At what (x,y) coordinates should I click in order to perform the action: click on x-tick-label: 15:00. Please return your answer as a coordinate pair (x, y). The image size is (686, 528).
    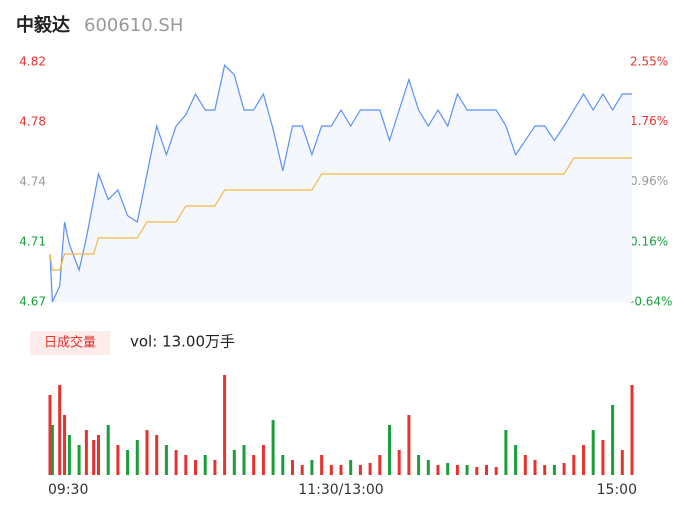
    Looking at the image, I should click on (617, 490).